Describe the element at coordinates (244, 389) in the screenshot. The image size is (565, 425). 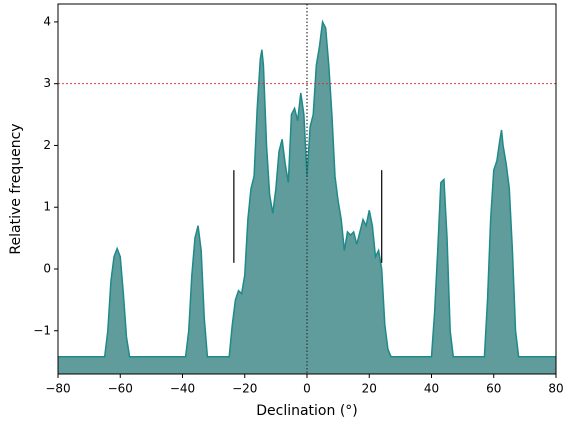
I see `x-tick-label: −20` at that location.